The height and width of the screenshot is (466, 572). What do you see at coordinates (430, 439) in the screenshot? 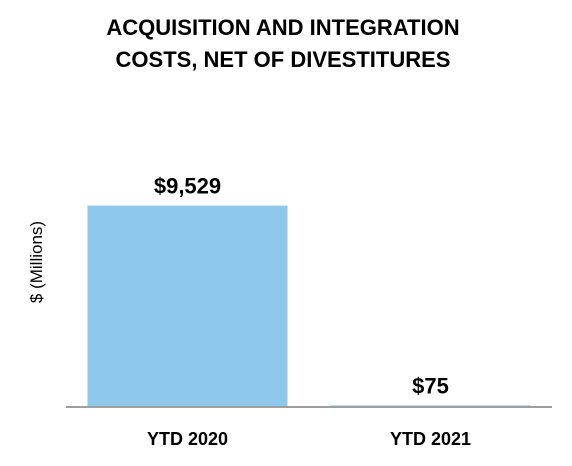
I see `x-tick-label-ytd-2021: YTD 2021` at bounding box center [430, 439].